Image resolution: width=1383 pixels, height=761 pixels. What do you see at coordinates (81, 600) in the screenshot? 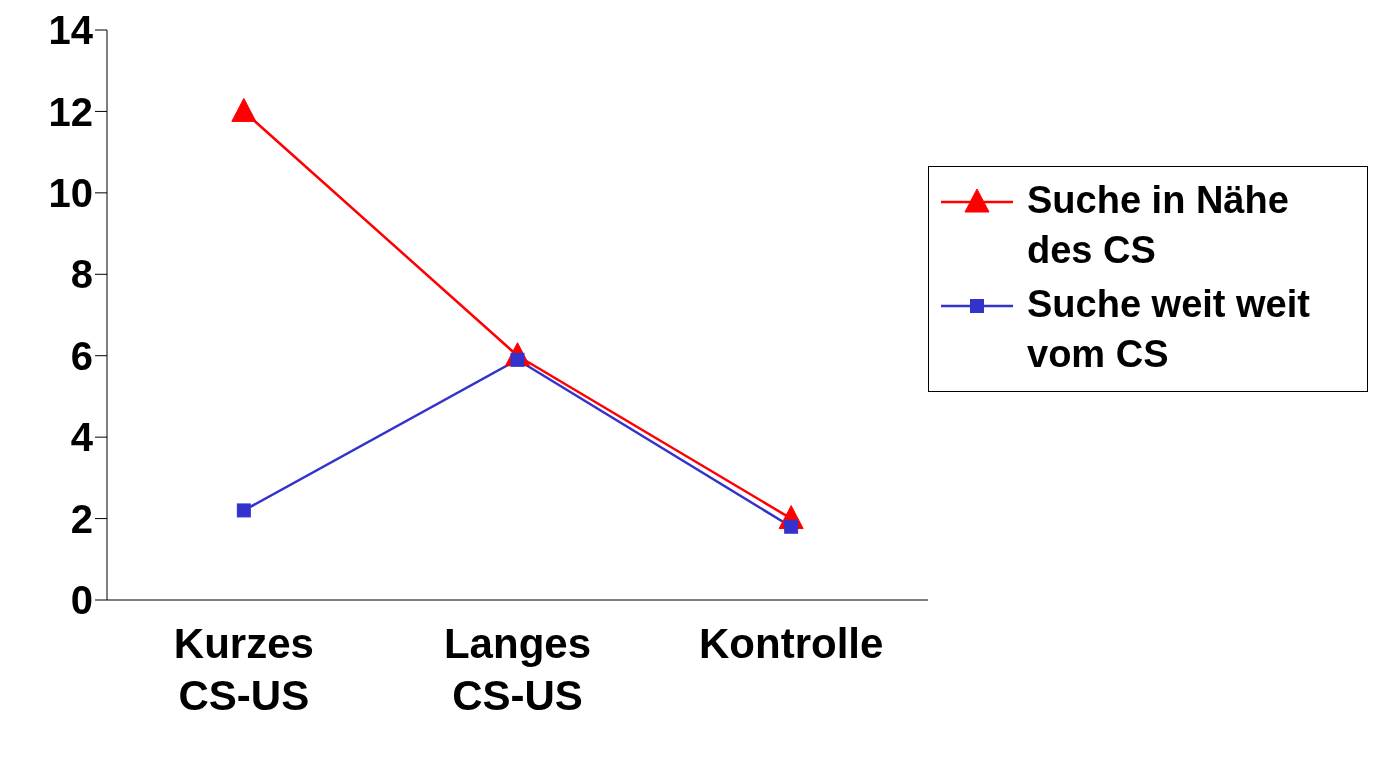
I see `y-tick-label: 0` at bounding box center [81, 600].